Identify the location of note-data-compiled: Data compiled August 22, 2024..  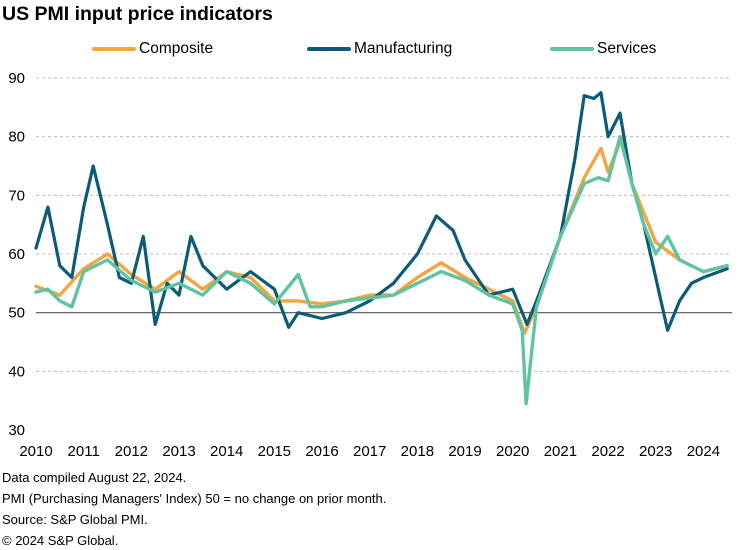
(94, 477).